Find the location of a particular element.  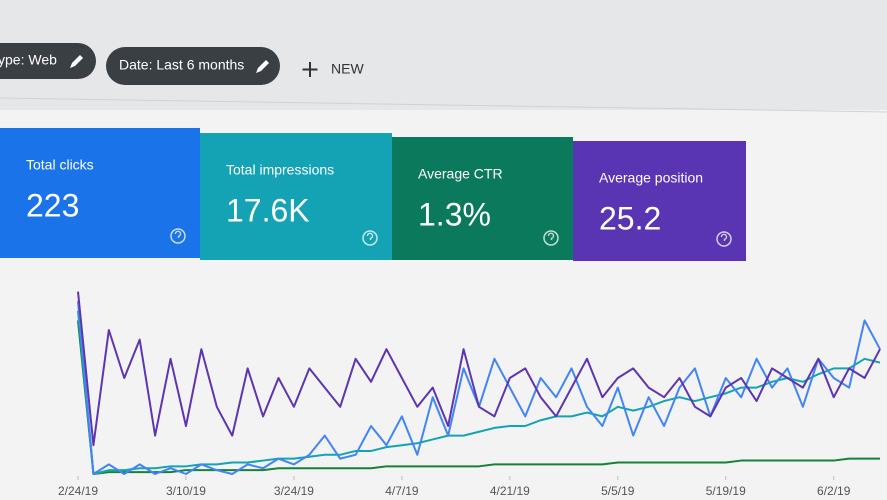

x-tick-label: 2/24/19 is located at coordinates (78, 491).